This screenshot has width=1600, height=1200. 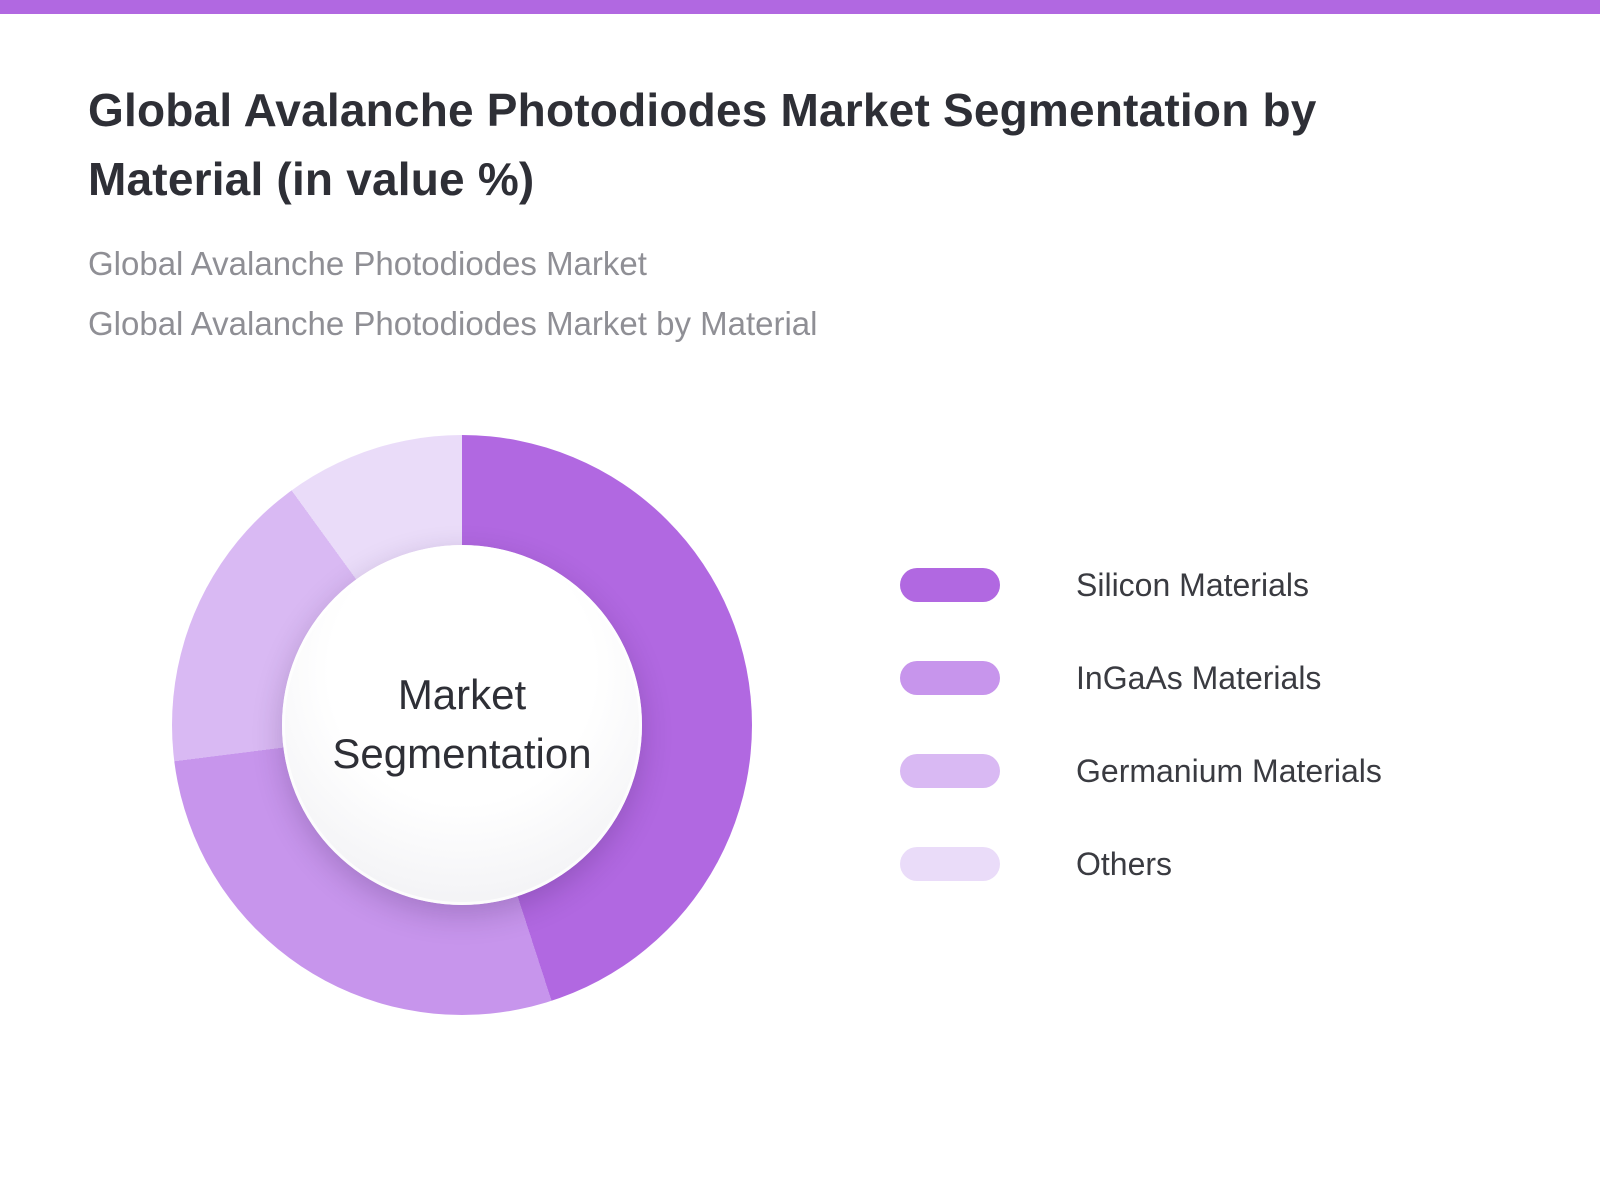 I want to click on accent-top-bar, so click(x=800, y=7).